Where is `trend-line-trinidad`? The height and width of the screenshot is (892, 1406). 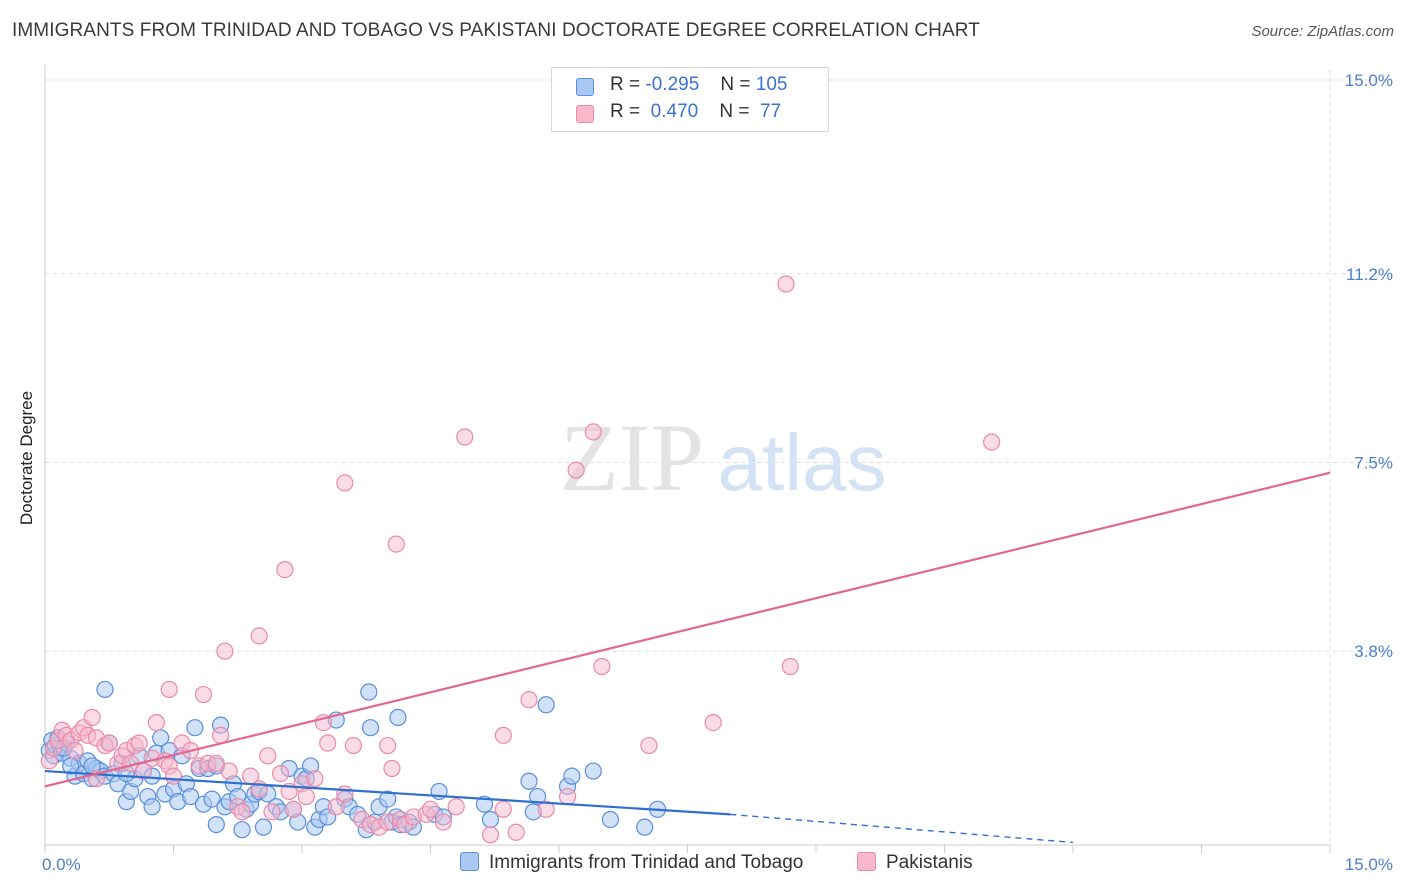 trend-line-trinidad is located at coordinates (387, 792).